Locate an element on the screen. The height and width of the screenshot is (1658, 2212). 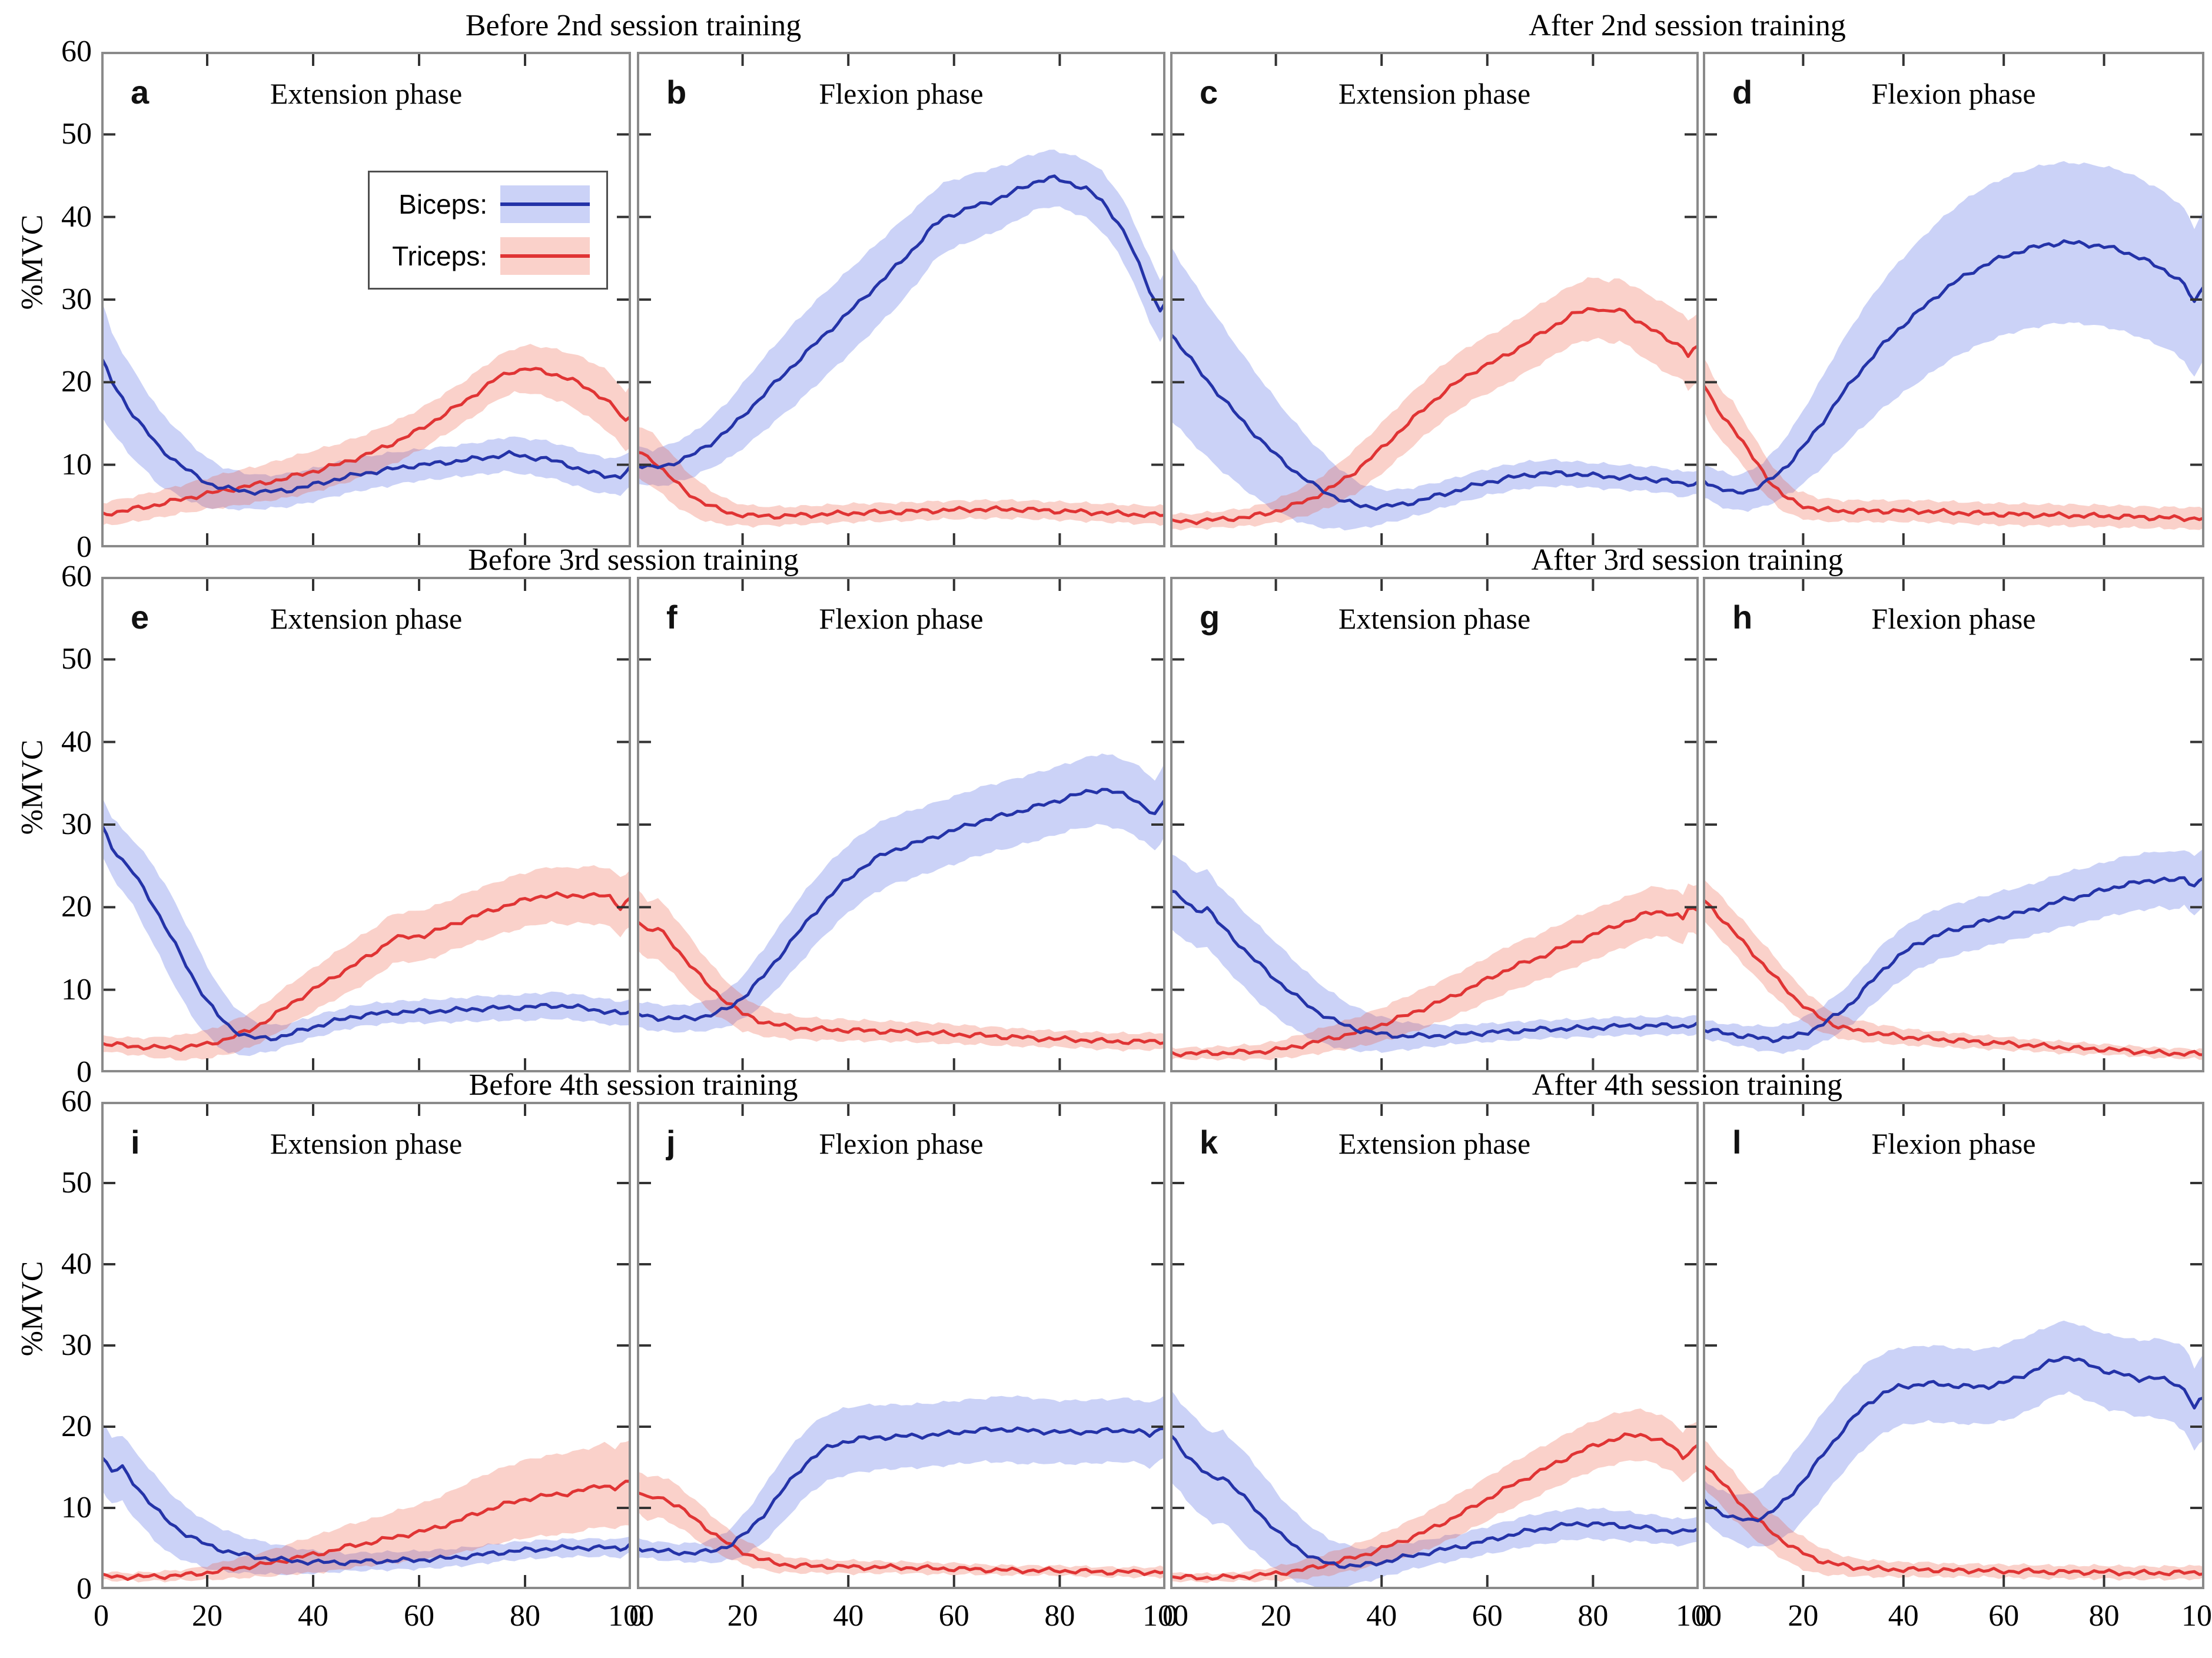
panel-g-phase-label: Extension phase is located at coordinates (1434, 618).